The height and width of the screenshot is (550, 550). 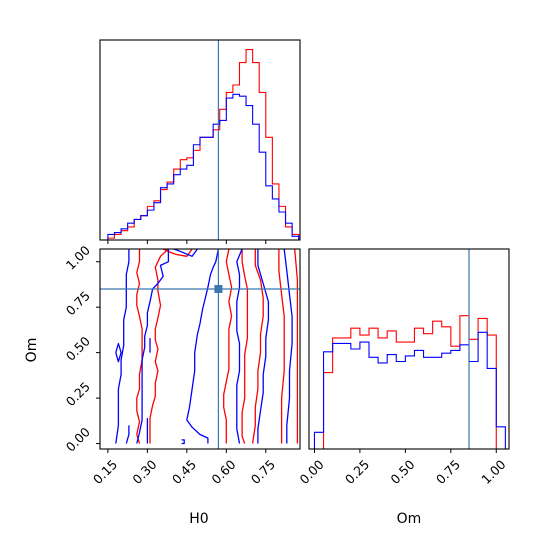 I want to click on contour-x-tick-label-2: 0.30, so click(x=144, y=472).